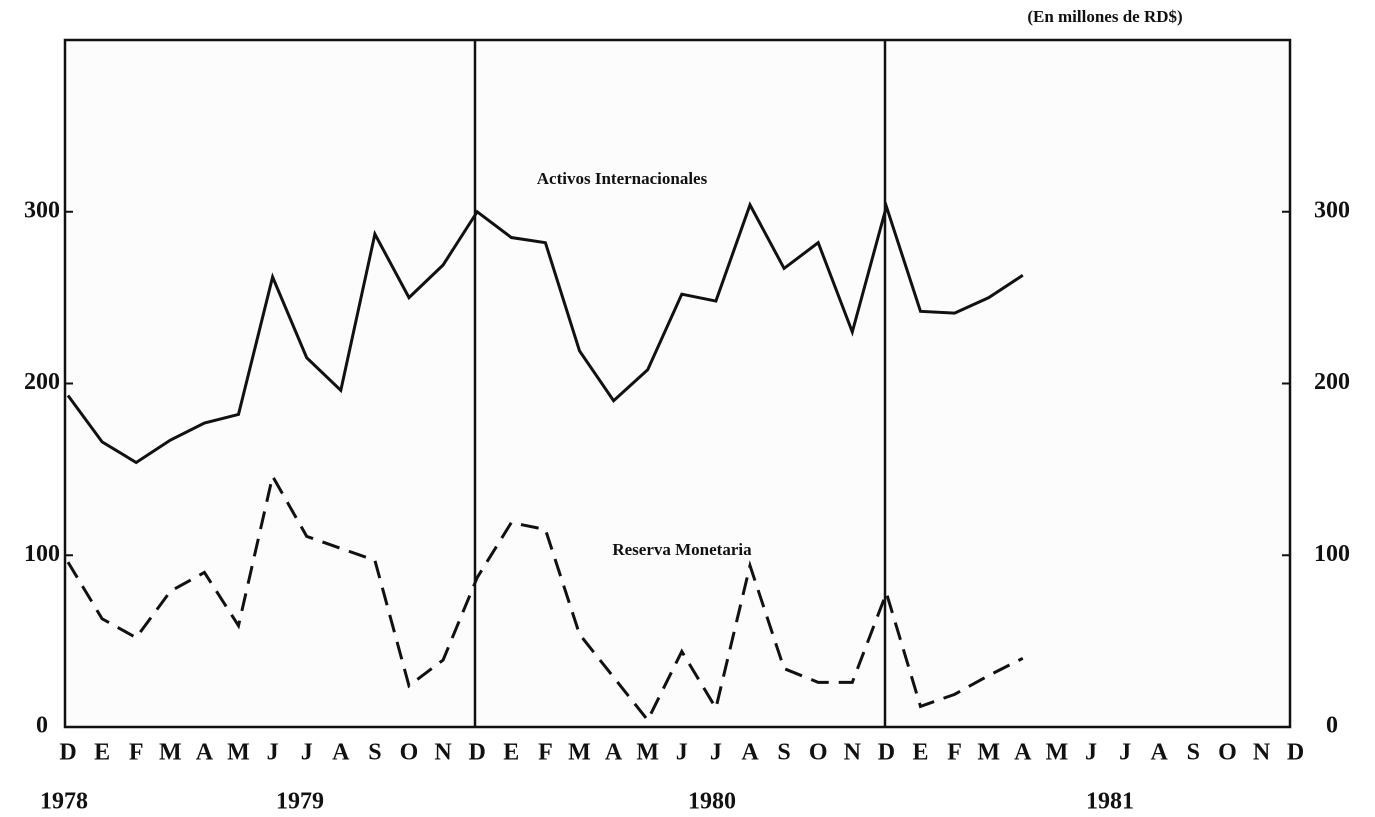  What do you see at coordinates (300, 802) in the screenshot?
I see `year-label: 1979` at bounding box center [300, 802].